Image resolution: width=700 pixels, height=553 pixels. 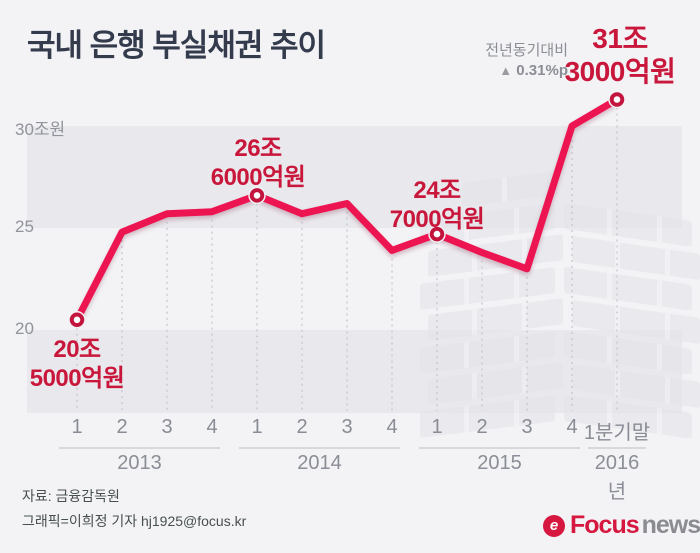 What do you see at coordinates (258, 177) in the screenshot?
I see `point-label-line: 6000억원` at bounding box center [258, 177].